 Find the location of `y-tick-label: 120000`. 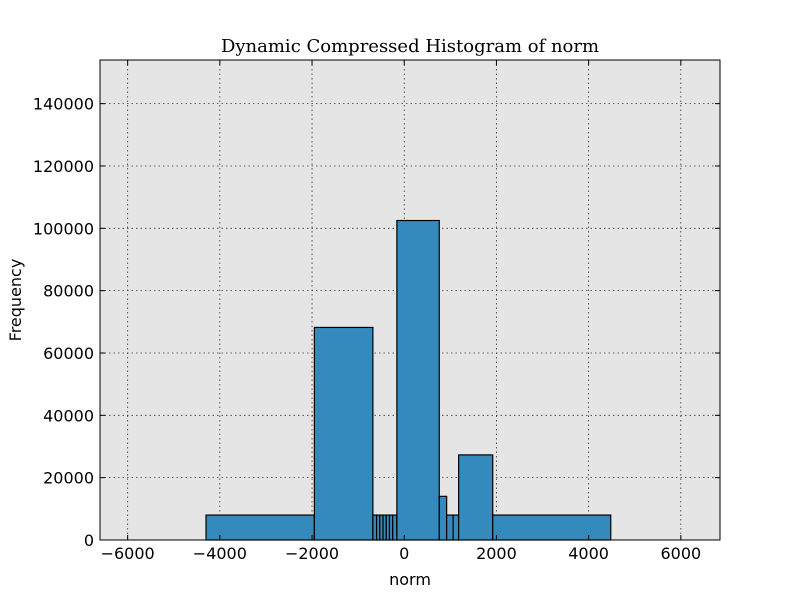

y-tick-label: 120000 is located at coordinates (63, 166).